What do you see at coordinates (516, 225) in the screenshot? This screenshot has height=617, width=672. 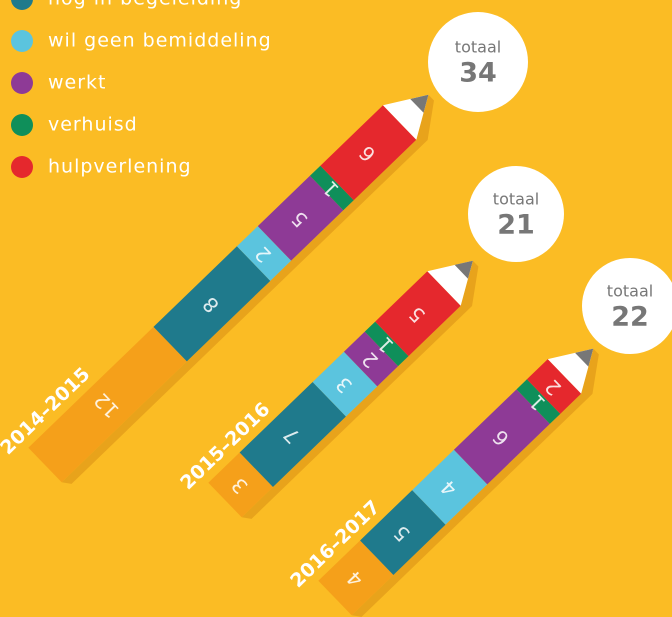 I see `total-value: 21` at bounding box center [516, 225].